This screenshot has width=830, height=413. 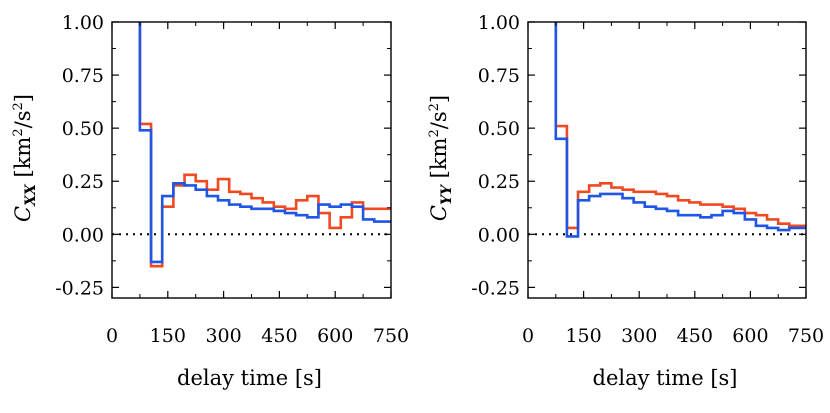 I want to click on y-axis-label: CXX [km2/s2], so click(x=25, y=158).